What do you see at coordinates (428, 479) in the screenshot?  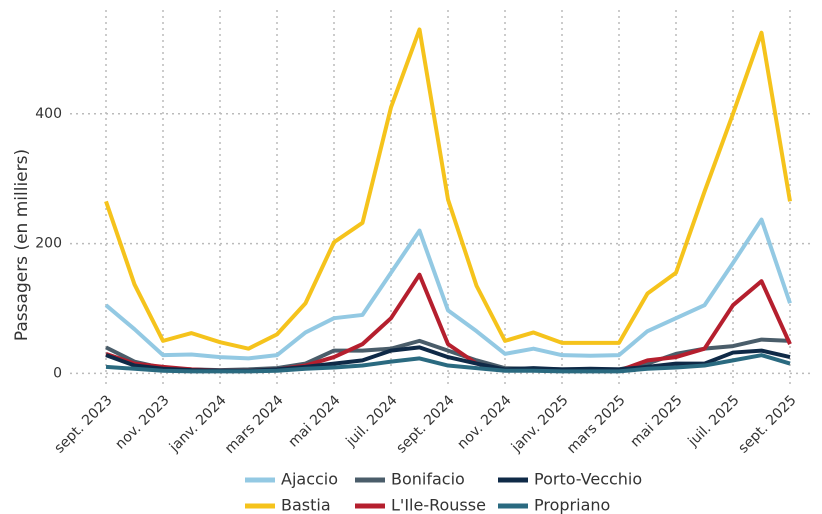 I see `legend-label: Bonifacio` at bounding box center [428, 479].